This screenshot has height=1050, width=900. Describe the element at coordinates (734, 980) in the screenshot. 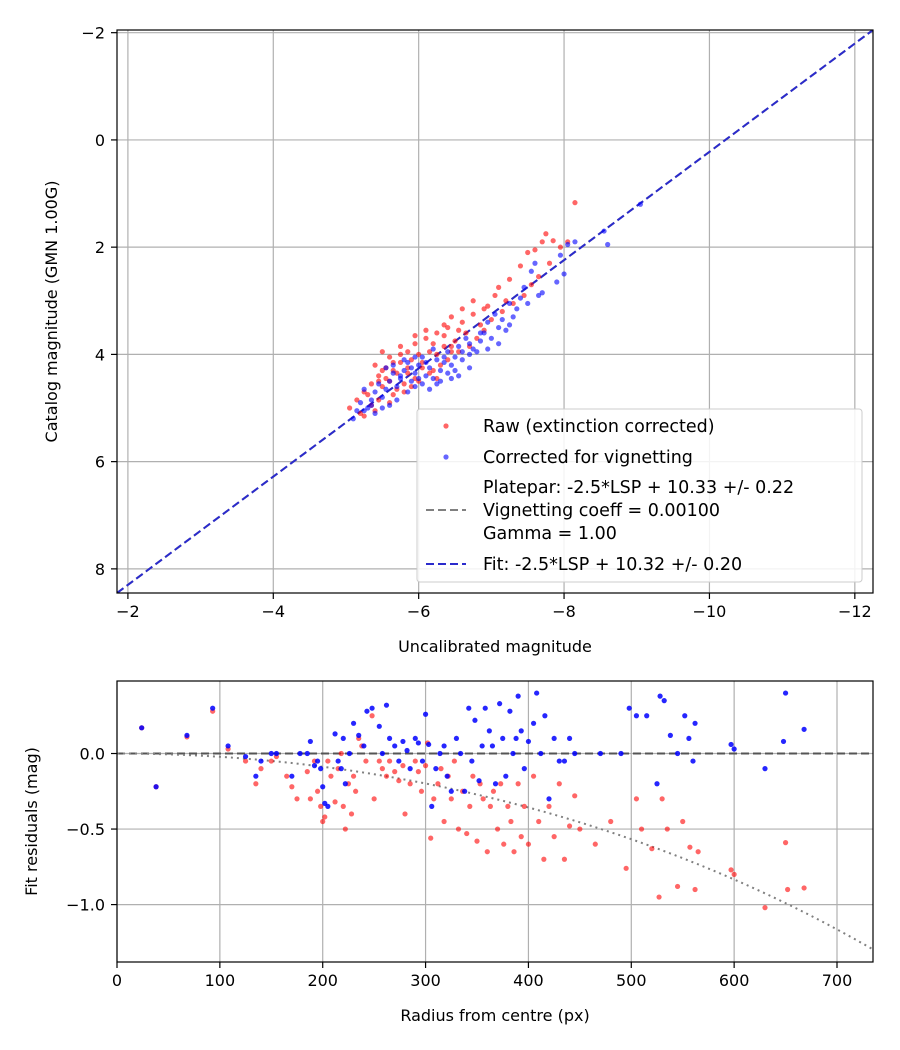

I see `residuals-plot-x-tick-label: 600` at that location.